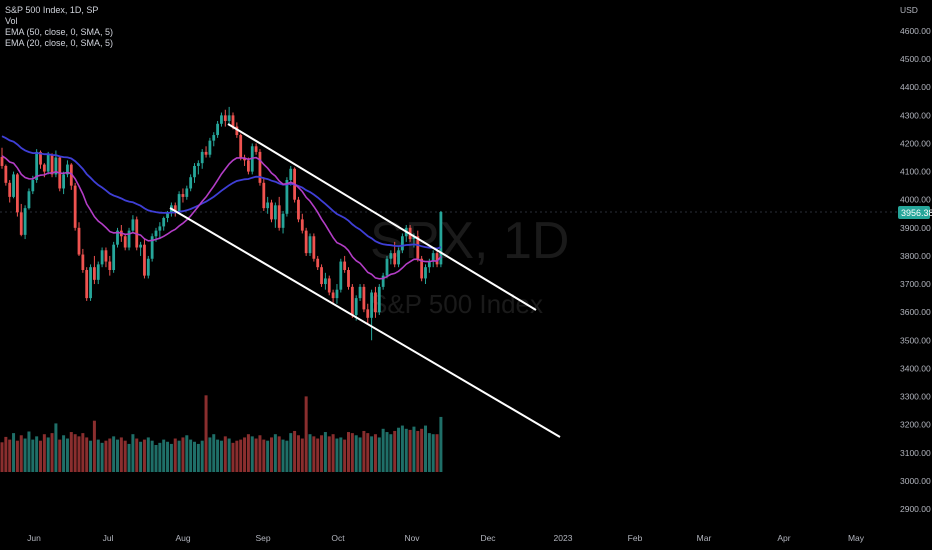 The image size is (932, 550). I want to click on watermark-name: S&P 500 Index, so click(456, 304).